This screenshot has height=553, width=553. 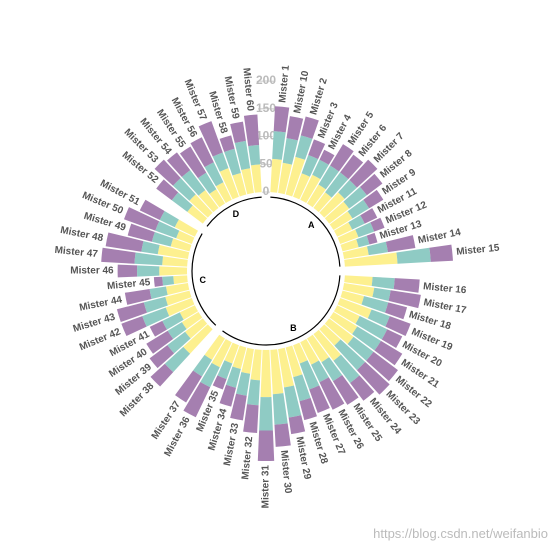 What do you see at coordinates (445, 288) in the screenshot?
I see `bar-label: Mister 16` at bounding box center [445, 288].